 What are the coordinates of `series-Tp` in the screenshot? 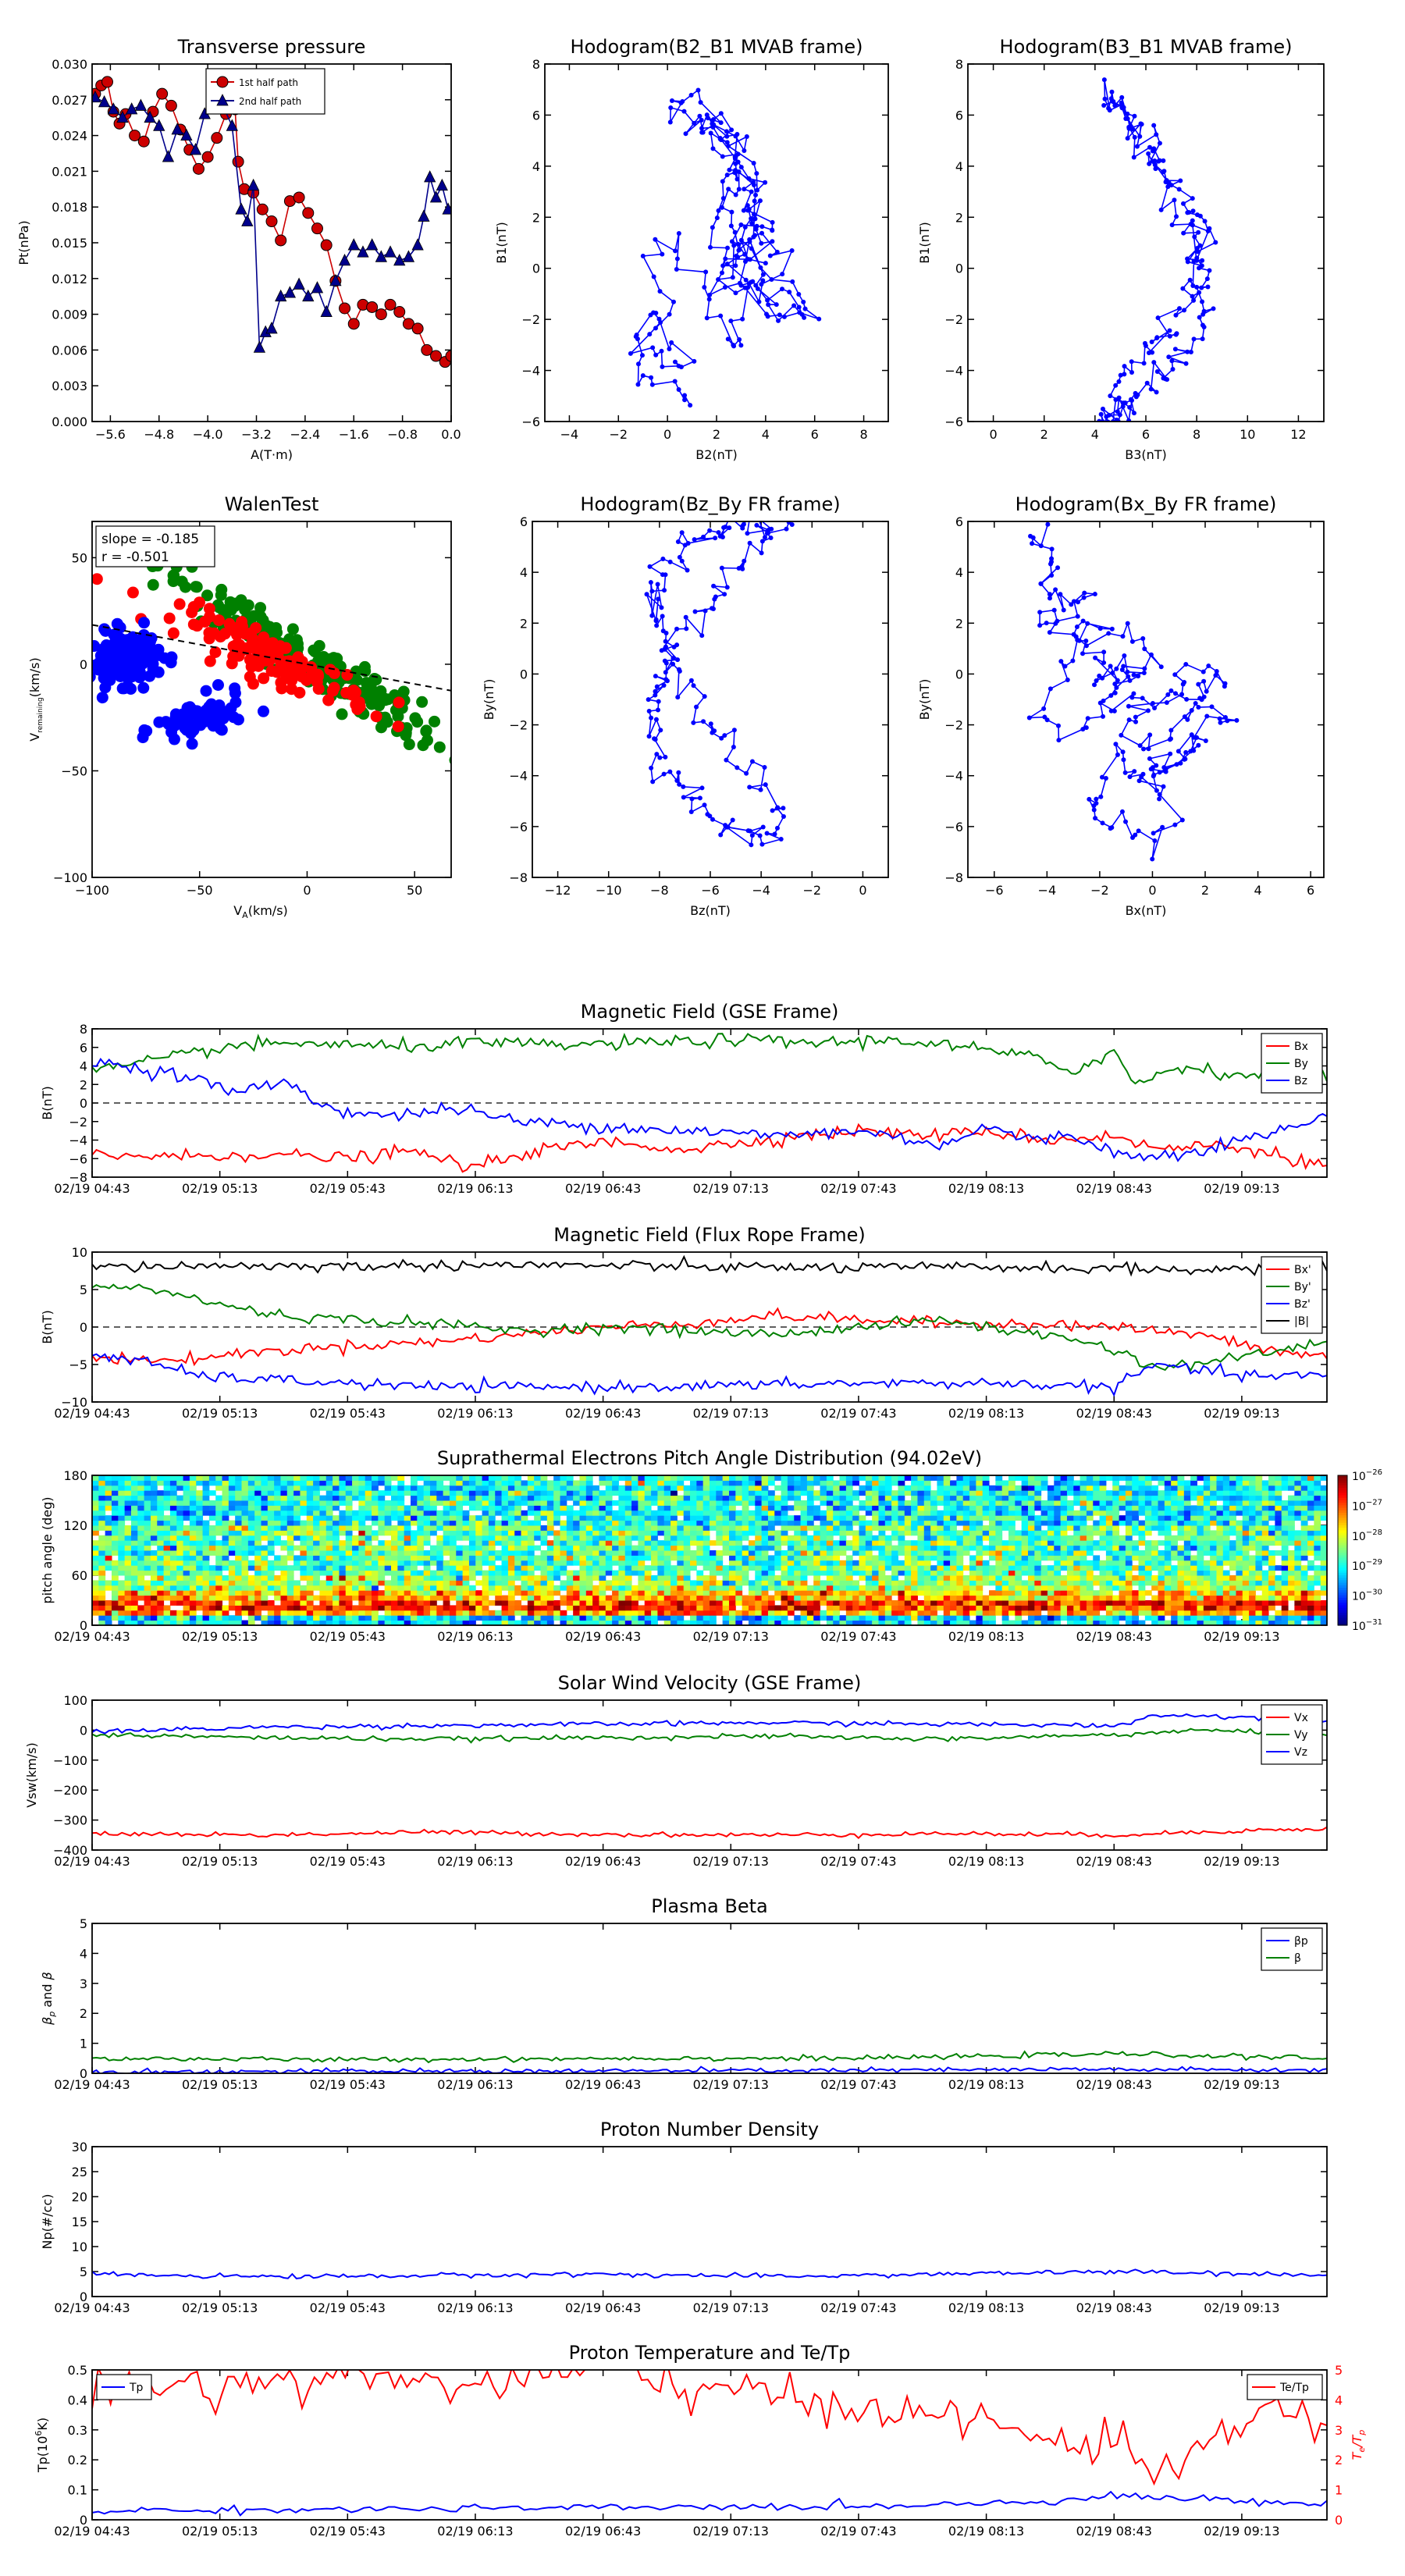 It's located at (710, 2503).